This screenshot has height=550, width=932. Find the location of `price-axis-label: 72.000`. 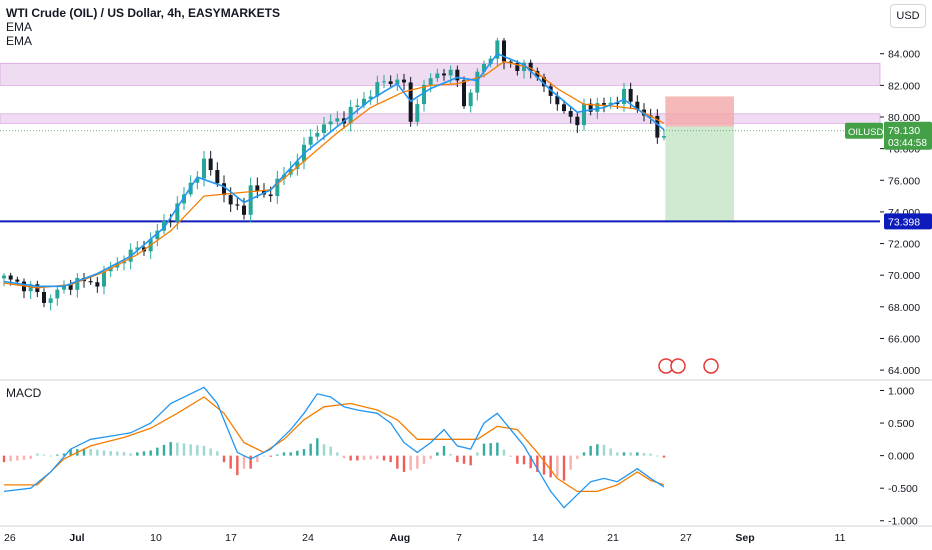

price-axis-label: 72.000 is located at coordinates (904, 245).